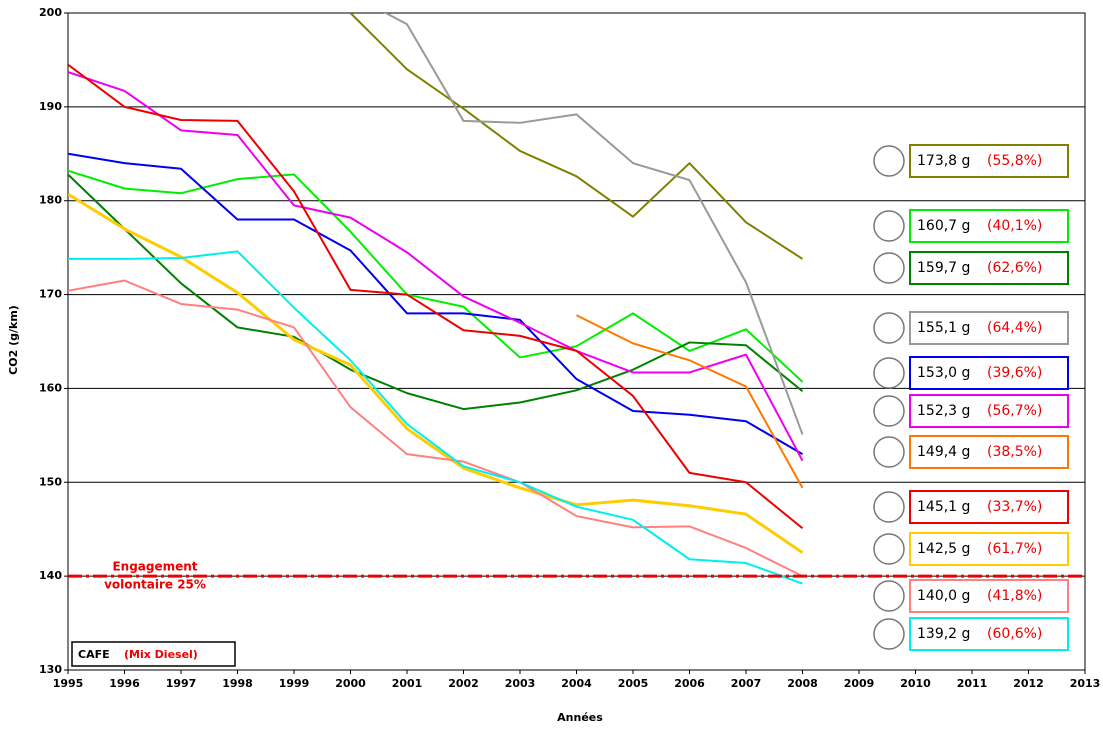 This screenshot has width=1103, height=733. I want to click on legend-value: 145,1 g, so click(943, 507).